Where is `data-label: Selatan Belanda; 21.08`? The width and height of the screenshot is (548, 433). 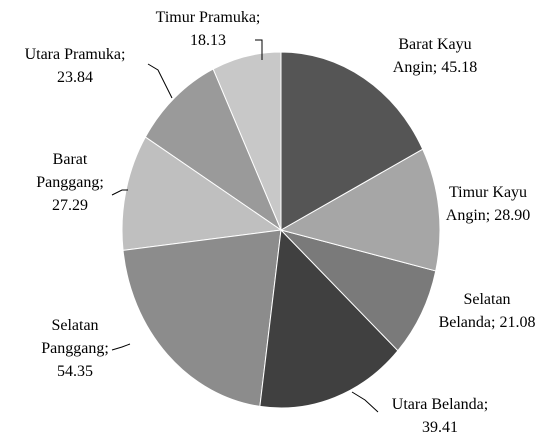
data-label: Selatan Belanda; 21.08 is located at coordinates (487, 311).